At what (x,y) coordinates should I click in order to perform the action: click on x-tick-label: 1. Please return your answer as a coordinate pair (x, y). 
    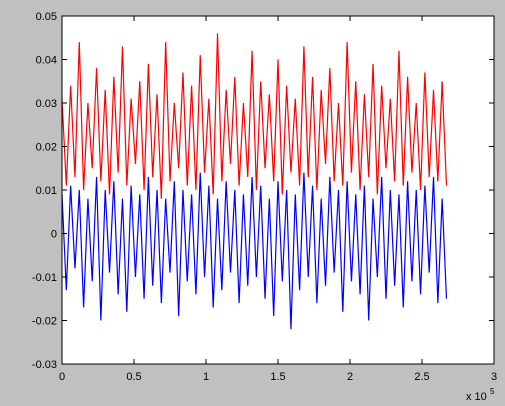
    Looking at the image, I should click on (206, 377).